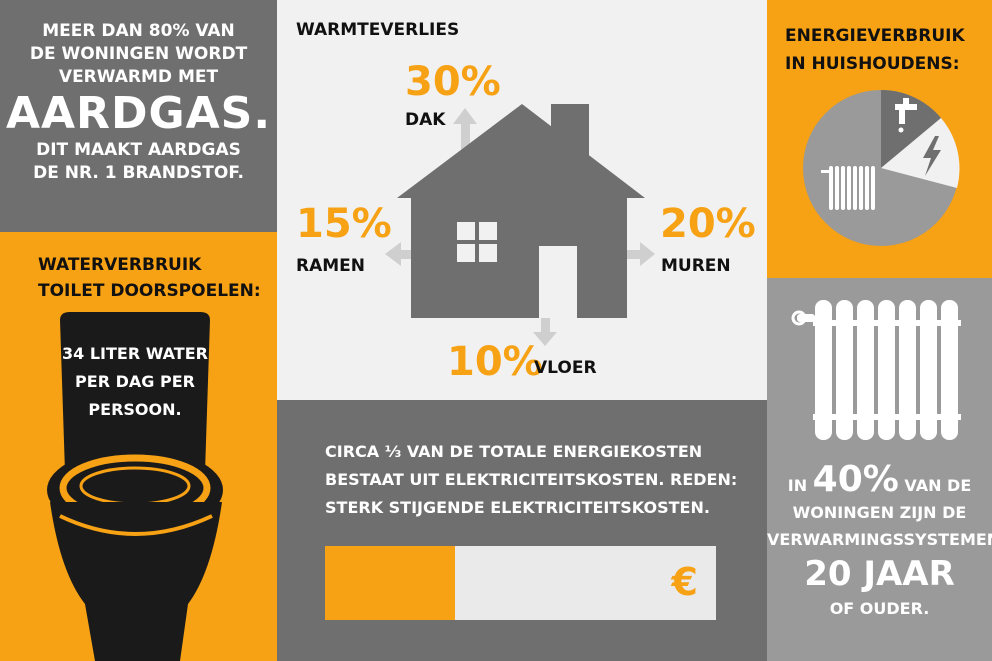 The image size is (992, 661). What do you see at coordinates (138, 150) in the screenshot?
I see `gas-line-4: DIT MAAKT AARDGAS` at bounding box center [138, 150].